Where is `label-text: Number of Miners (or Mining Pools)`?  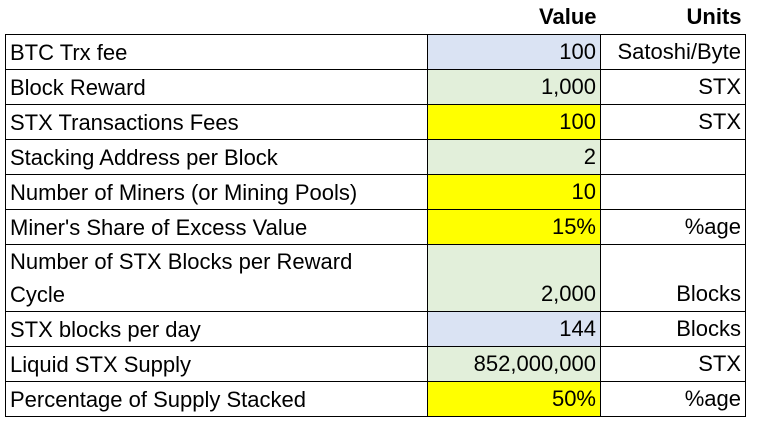 label-text: Number of Miners (or Mining Pools) is located at coordinates (184, 192).